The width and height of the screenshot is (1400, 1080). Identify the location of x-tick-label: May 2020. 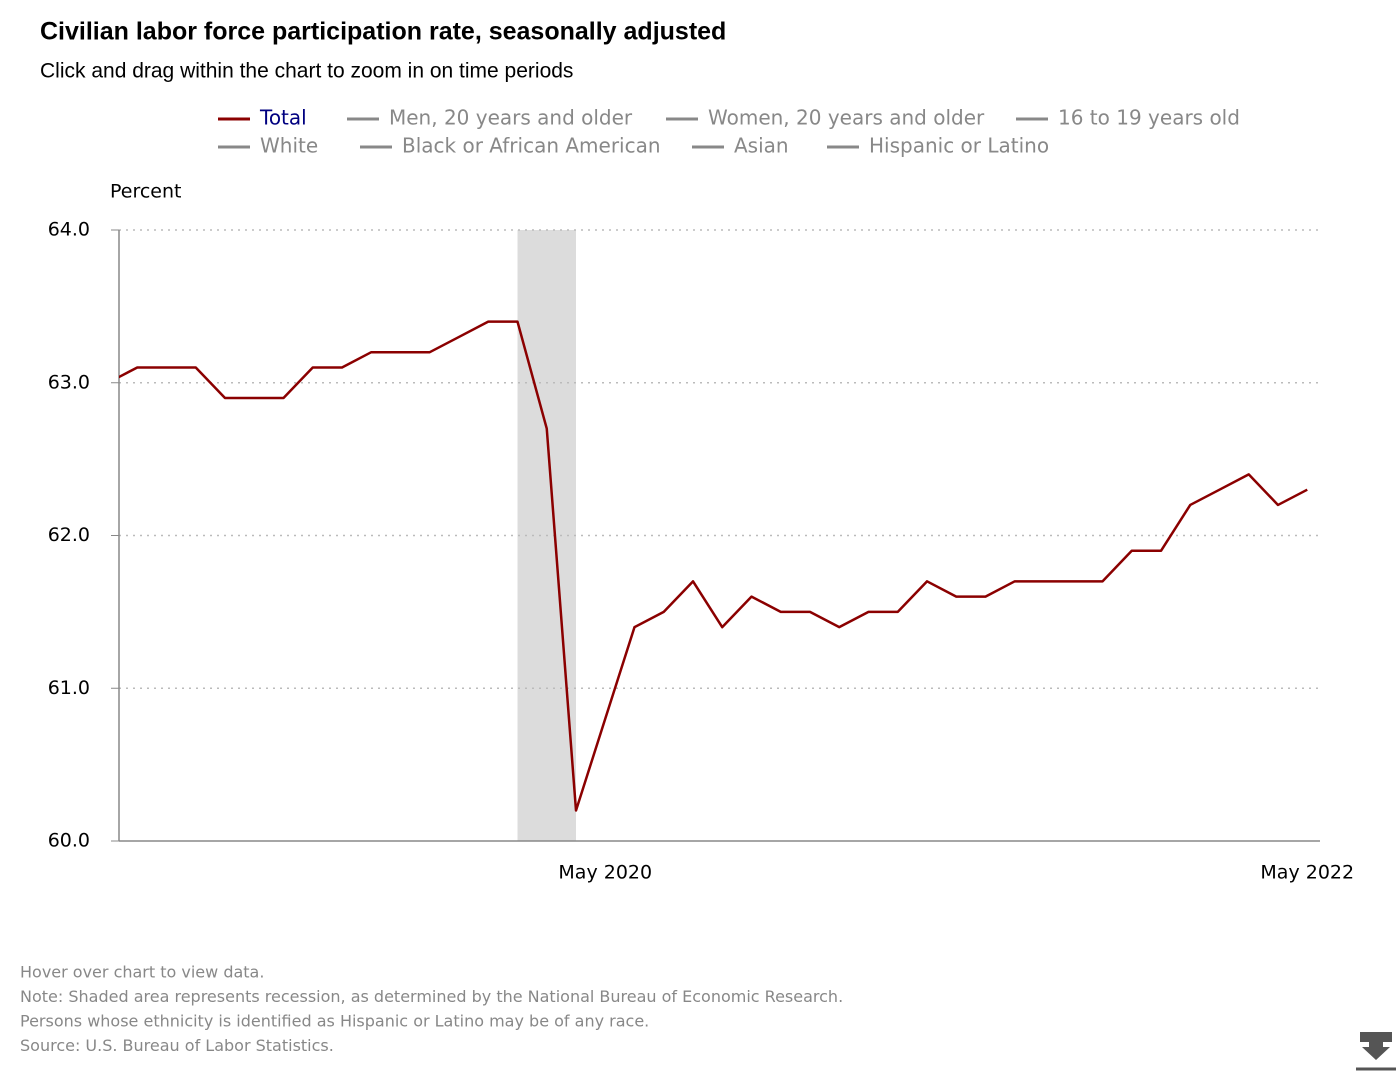
(605, 873).